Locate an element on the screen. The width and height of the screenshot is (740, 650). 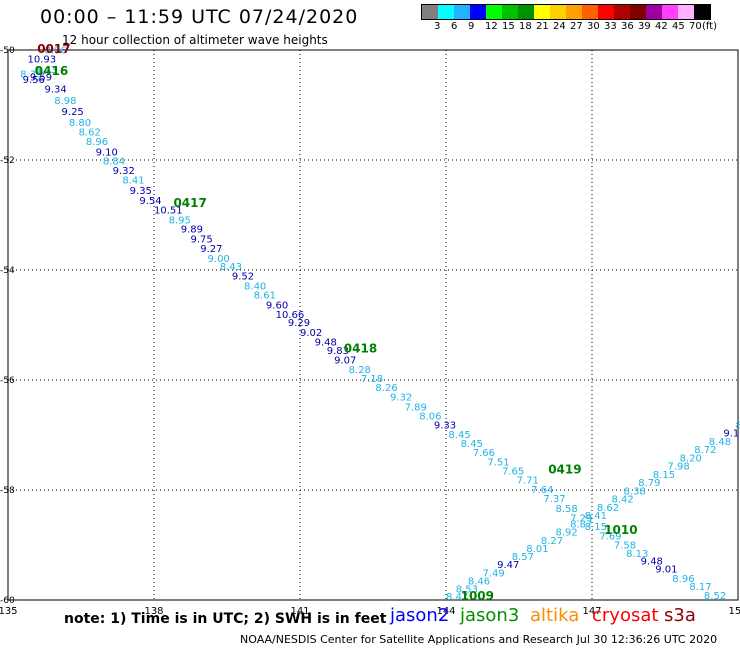
legend-label: 18 is located at coordinates (525, 26).